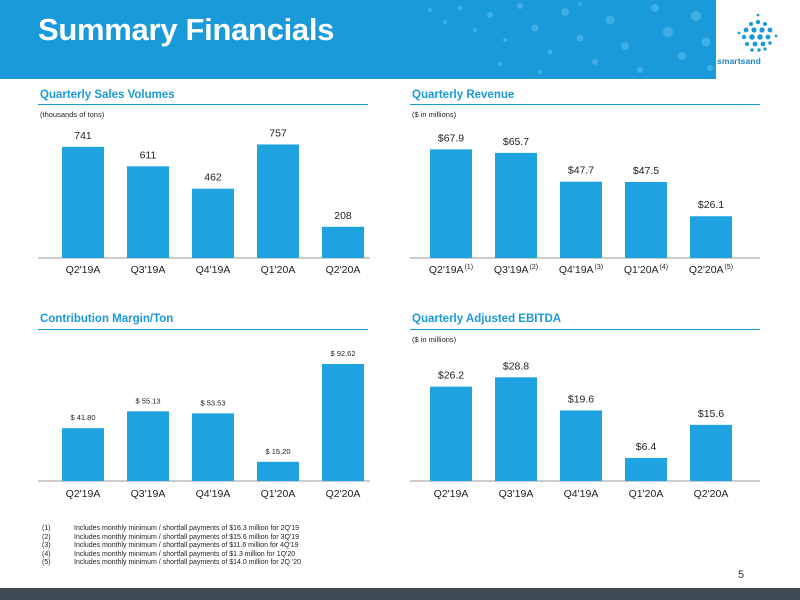  I want to click on revenue-chart-title: Quarterly Revenue, so click(463, 95).